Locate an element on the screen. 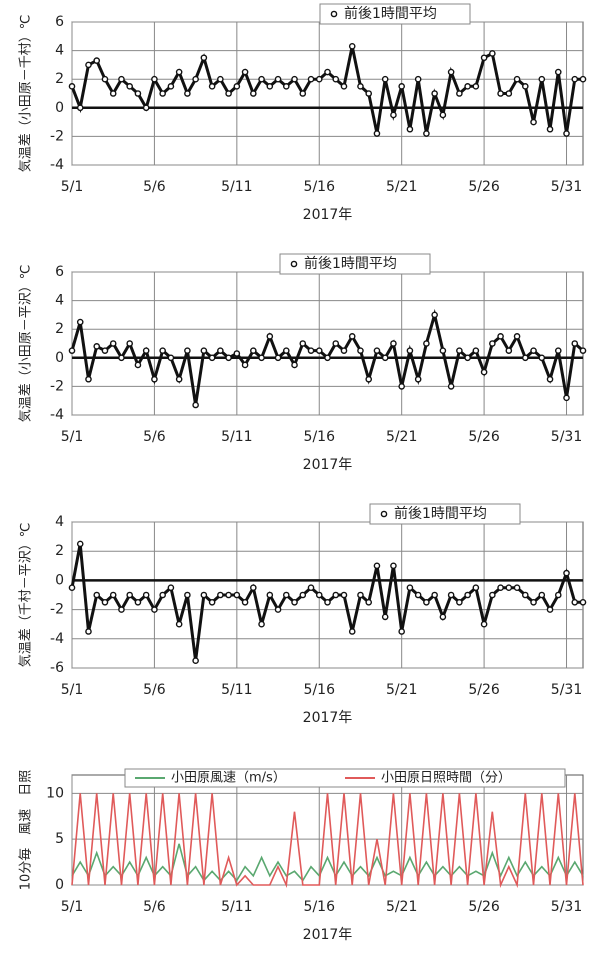  y-tick-label: 6 is located at coordinates (59, 22).